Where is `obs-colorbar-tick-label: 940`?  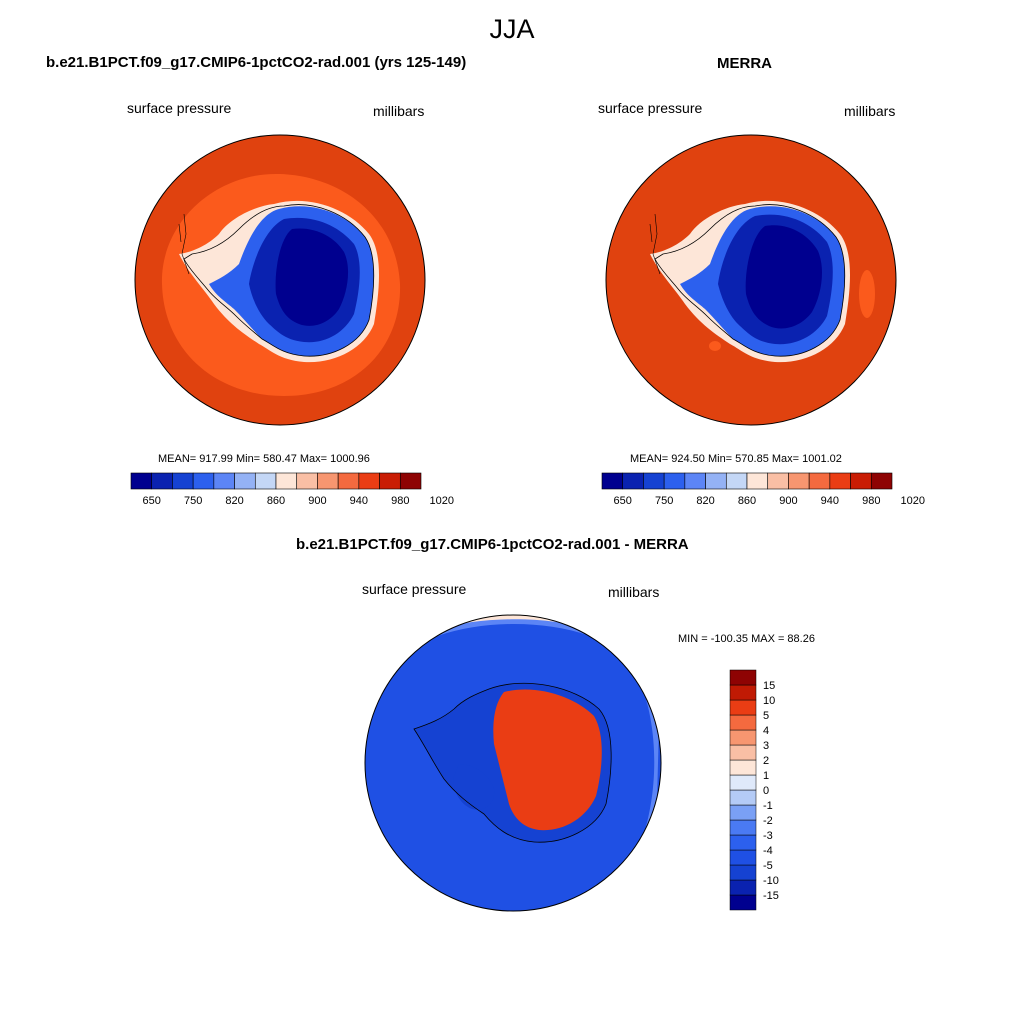 obs-colorbar-tick-label: 940 is located at coordinates (830, 501).